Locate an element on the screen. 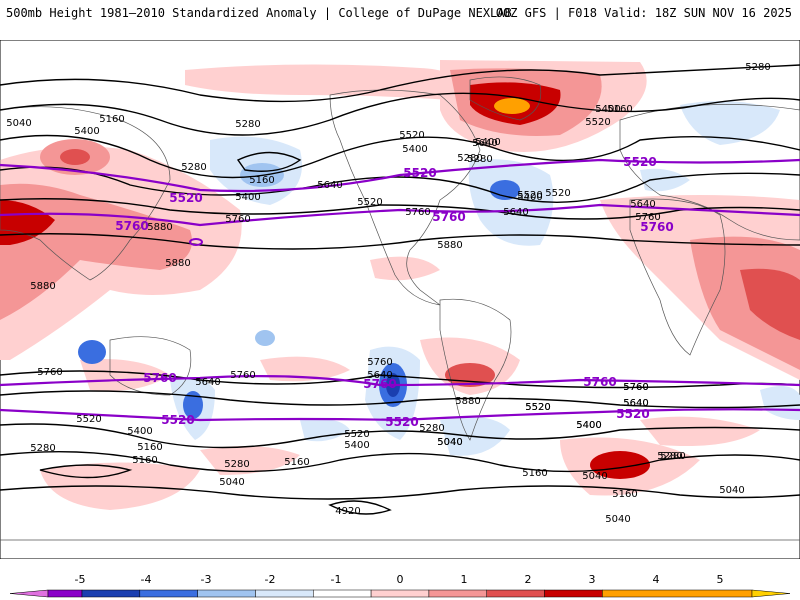  colorbar-tick: 0 is located at coordinates (400, 579).